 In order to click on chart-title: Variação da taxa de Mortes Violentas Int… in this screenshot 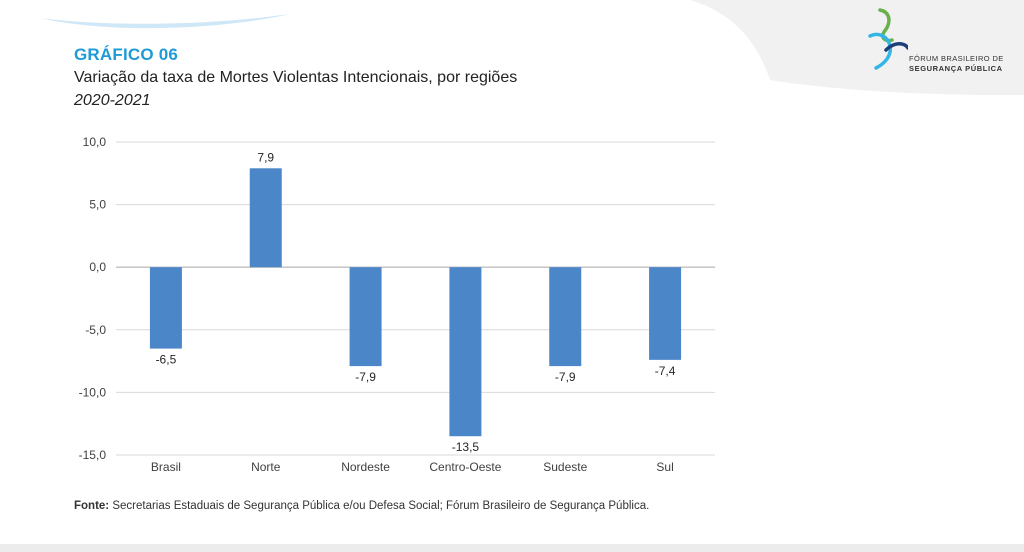, I will do `click(296, 77)`.